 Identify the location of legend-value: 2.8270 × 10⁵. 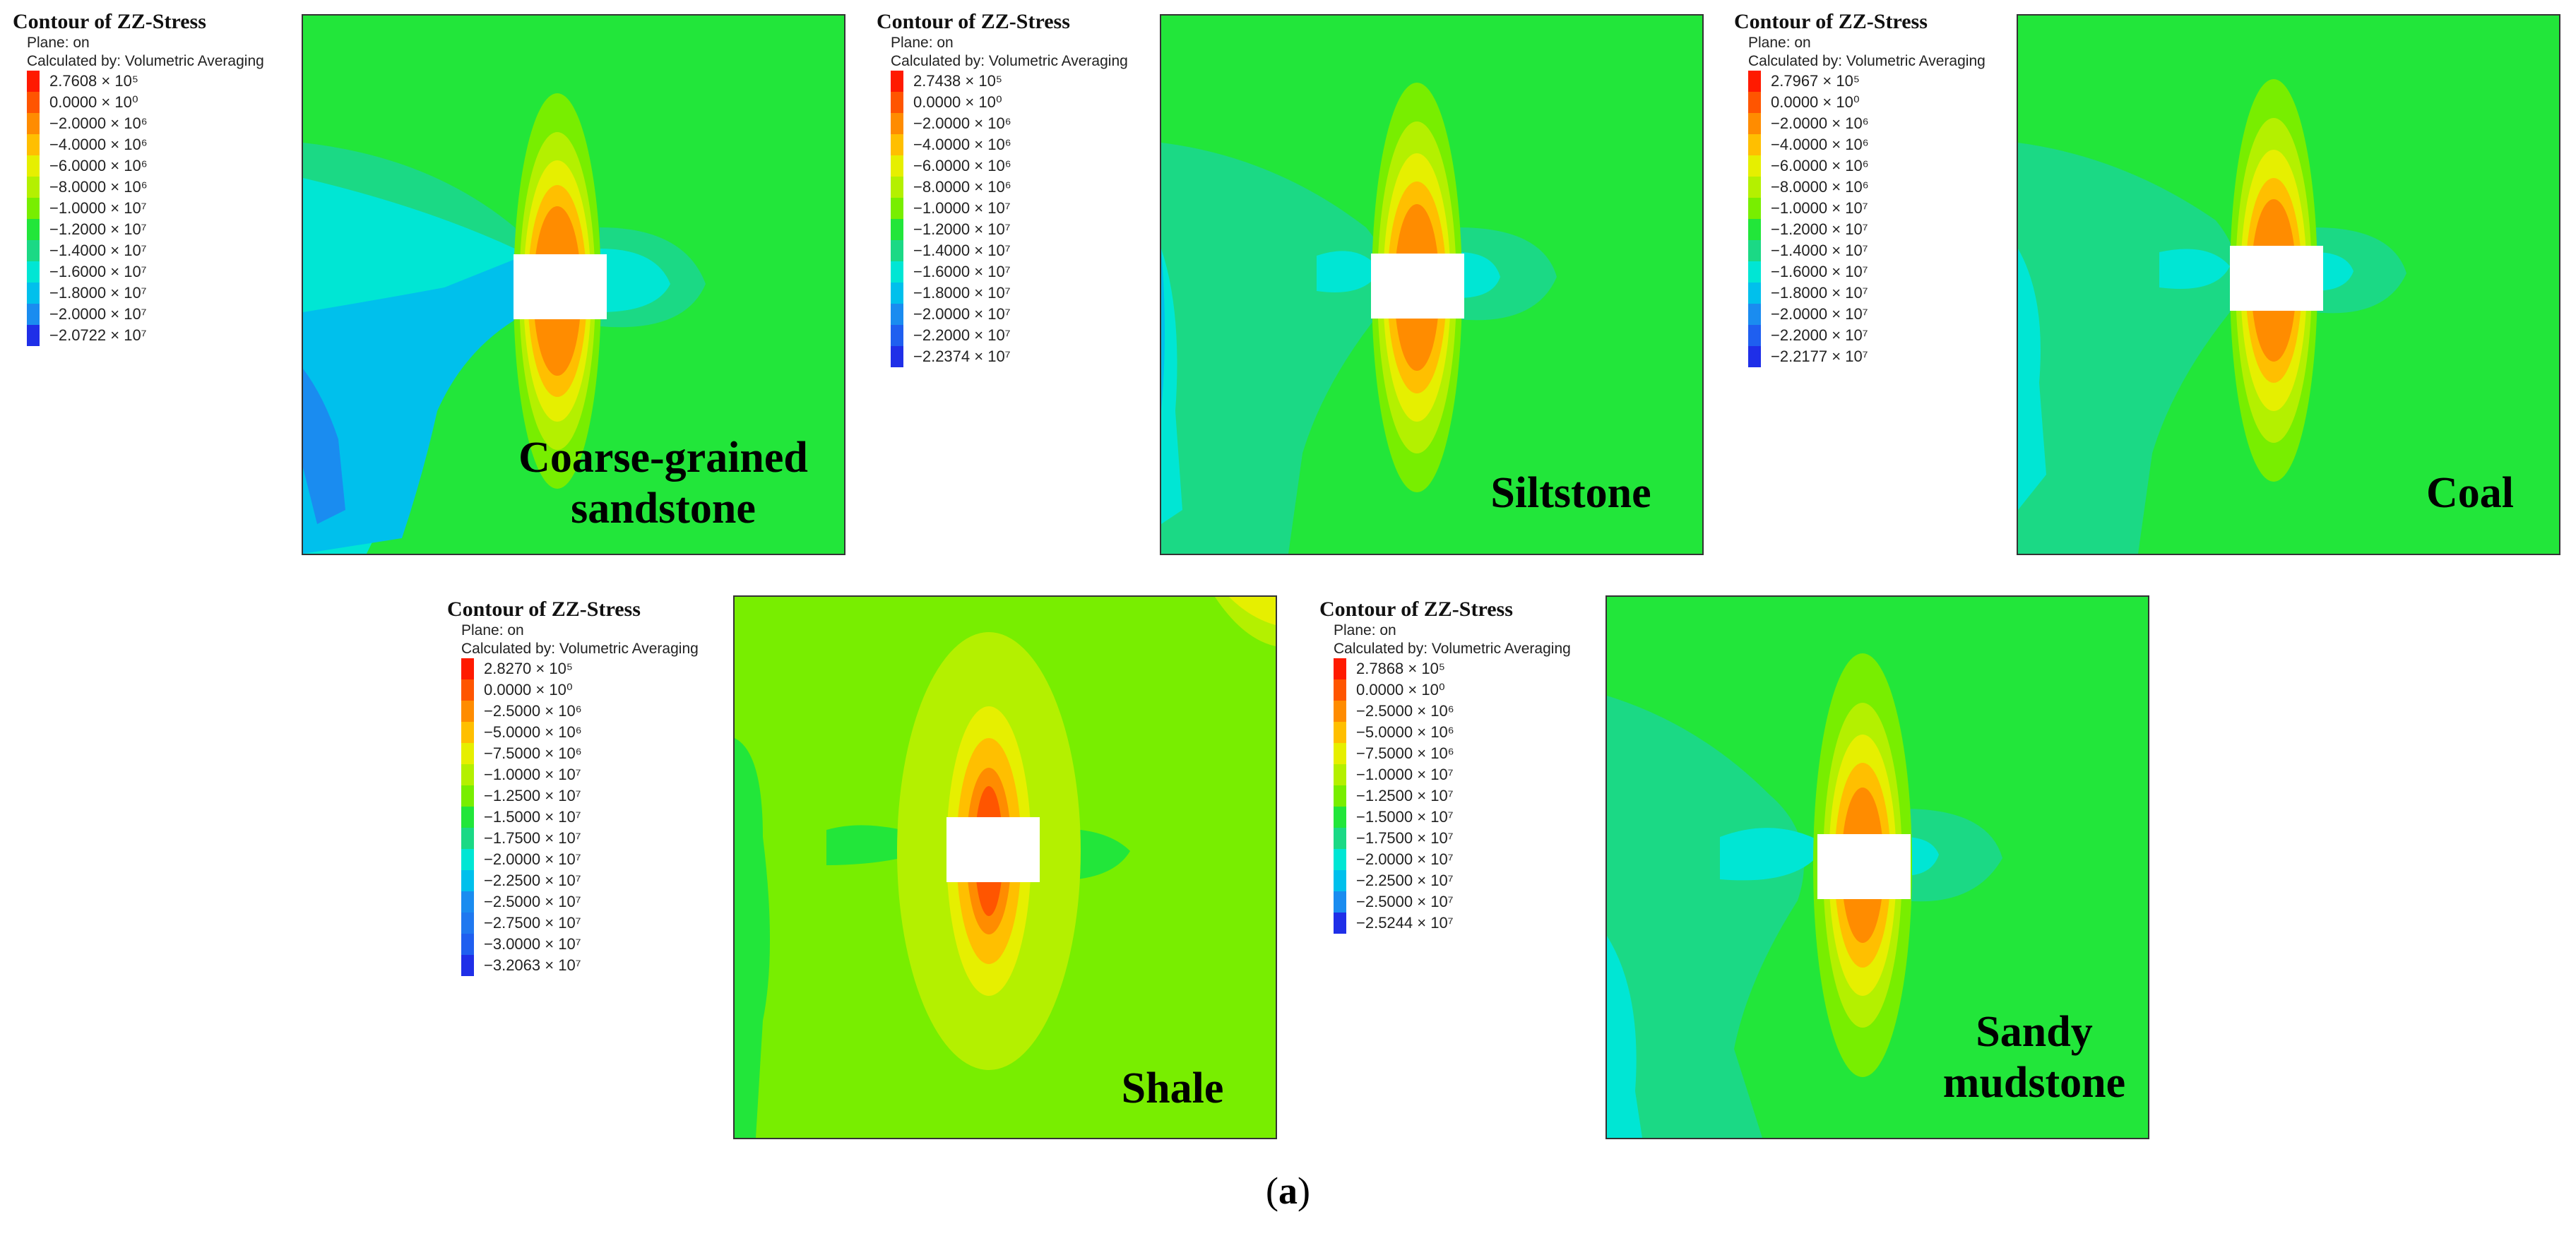
(528, 668).